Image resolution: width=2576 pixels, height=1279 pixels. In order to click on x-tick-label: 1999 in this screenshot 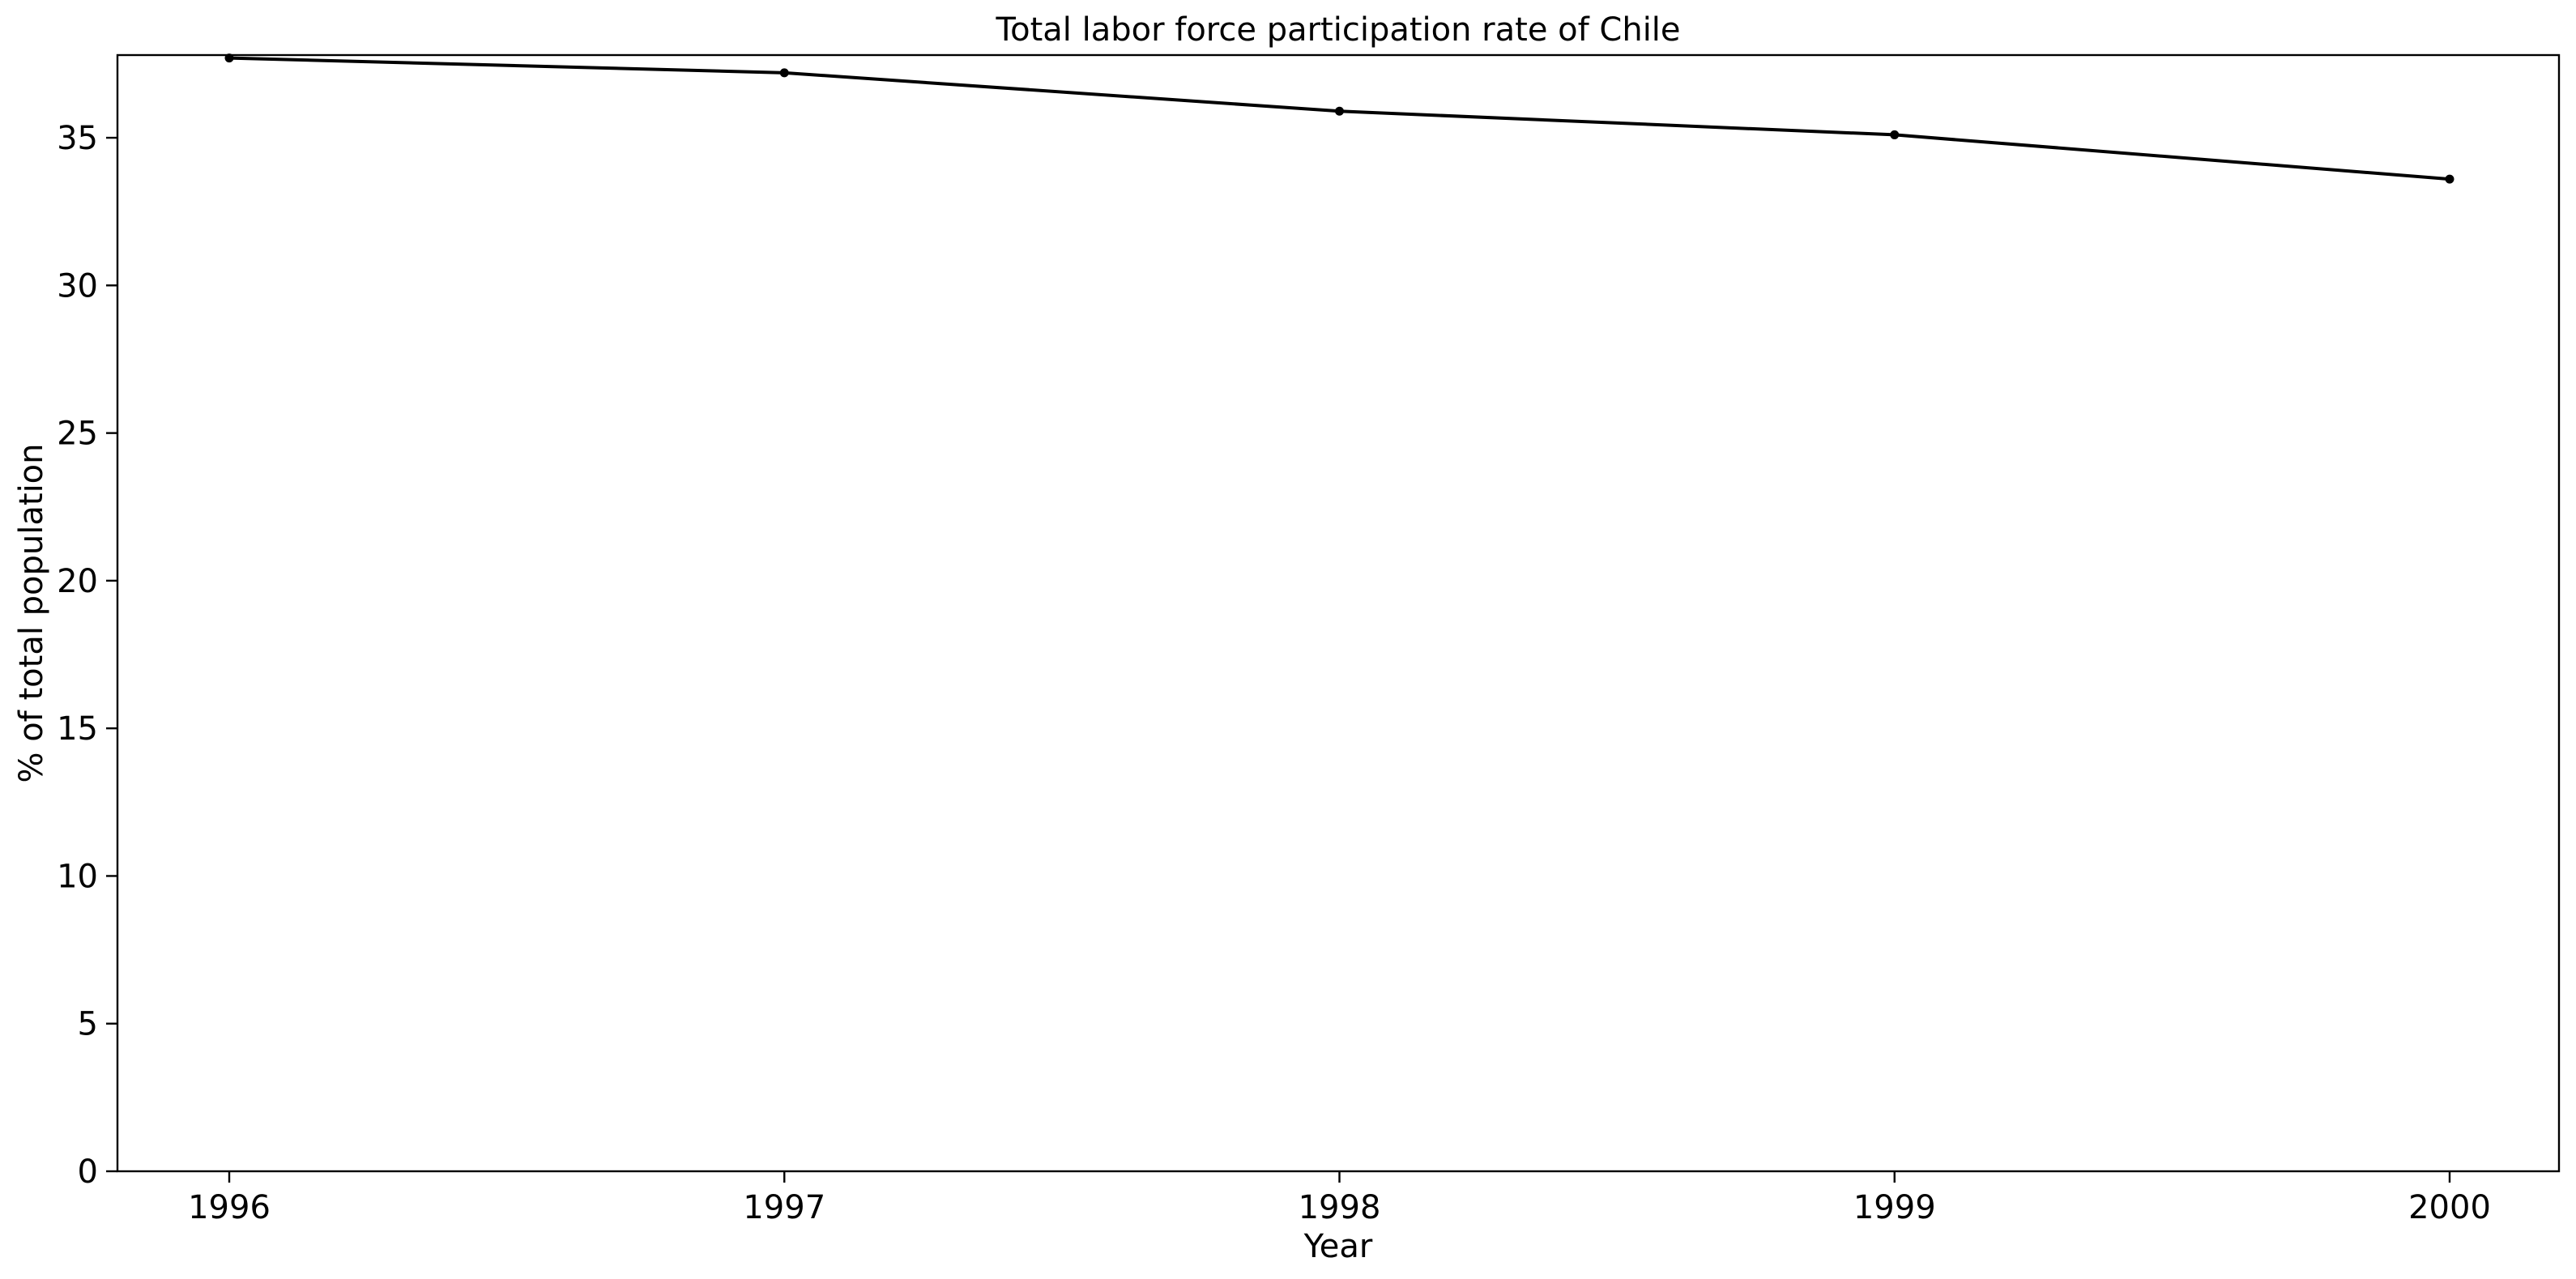, I will do `click(1894, 1207)`.